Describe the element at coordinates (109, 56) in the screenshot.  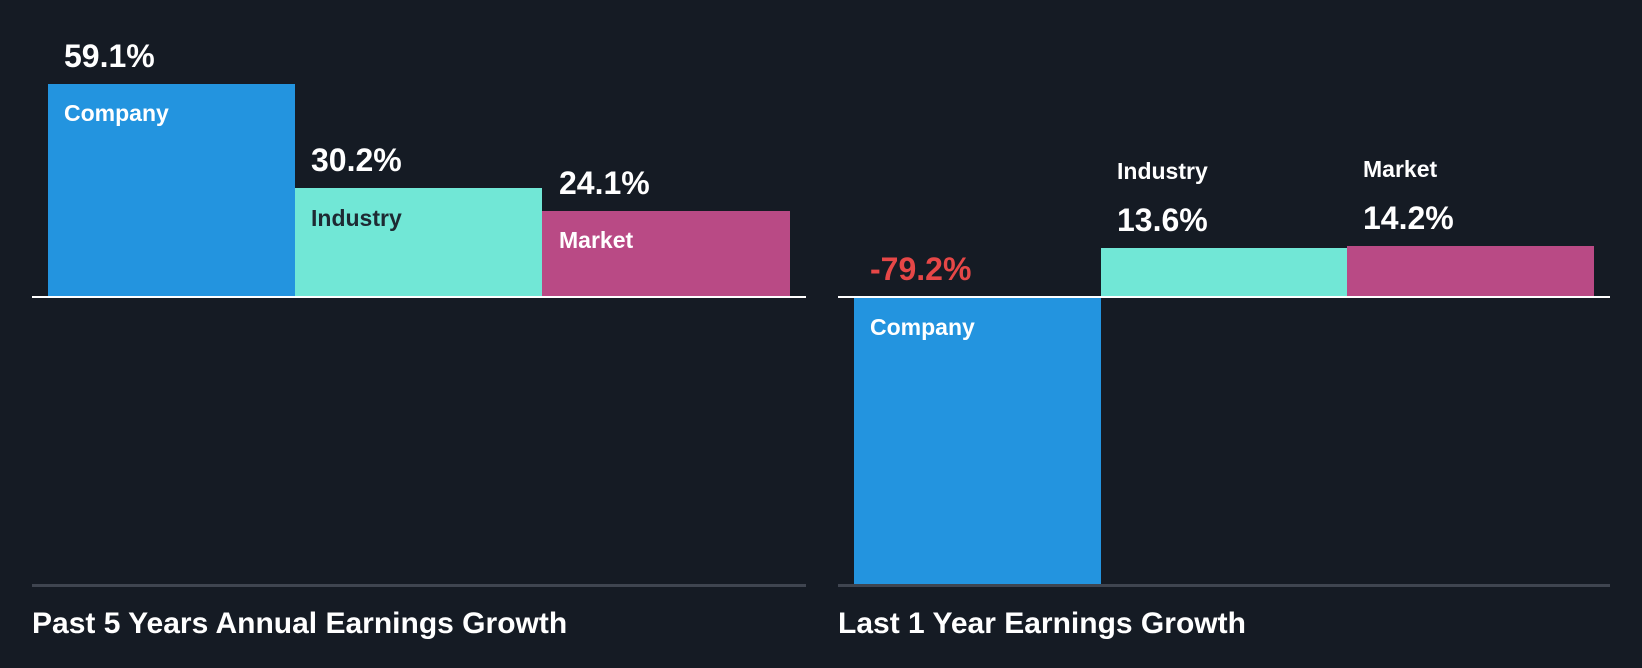
I see `value-company: 59.1%` at that location.